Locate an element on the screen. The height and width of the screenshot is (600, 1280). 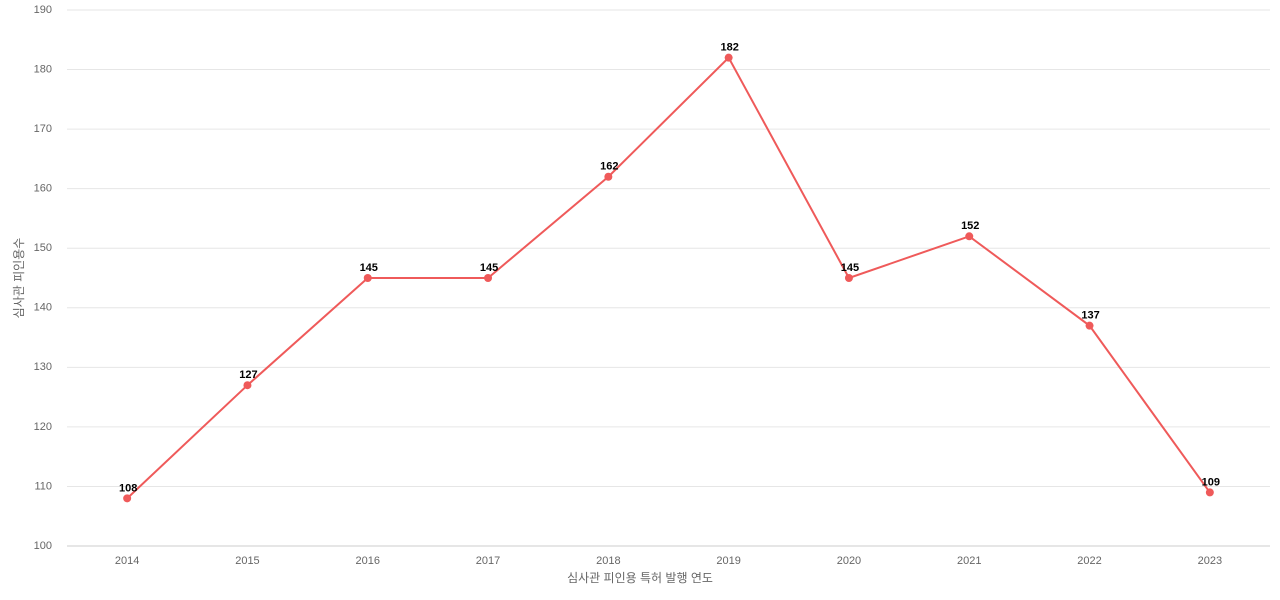
value-label: 162 is located at coordinates (609, 167).